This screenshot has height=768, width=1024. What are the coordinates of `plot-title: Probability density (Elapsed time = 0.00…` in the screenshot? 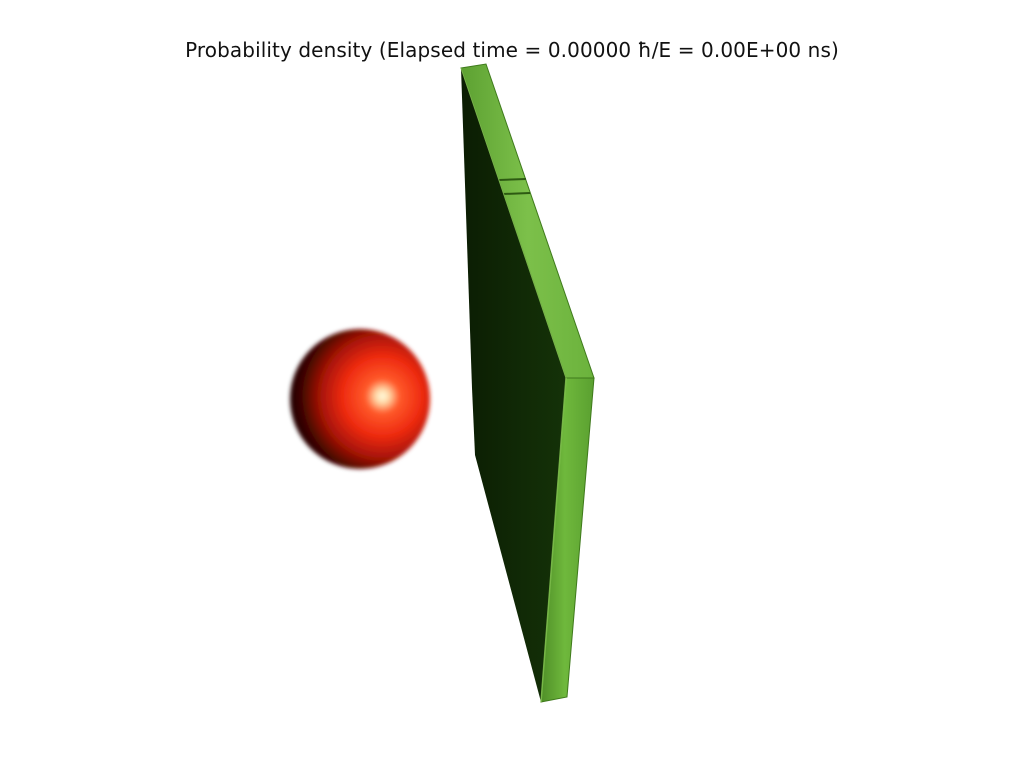 It's located at (512, 50).